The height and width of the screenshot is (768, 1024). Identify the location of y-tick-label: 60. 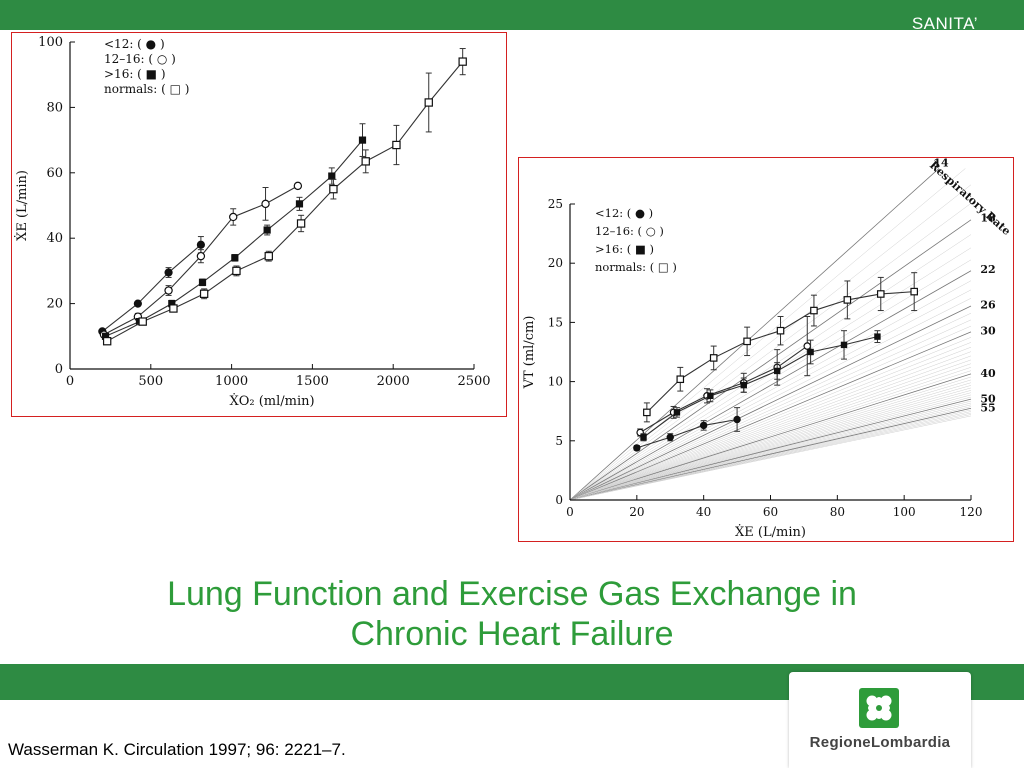
(54, 173).